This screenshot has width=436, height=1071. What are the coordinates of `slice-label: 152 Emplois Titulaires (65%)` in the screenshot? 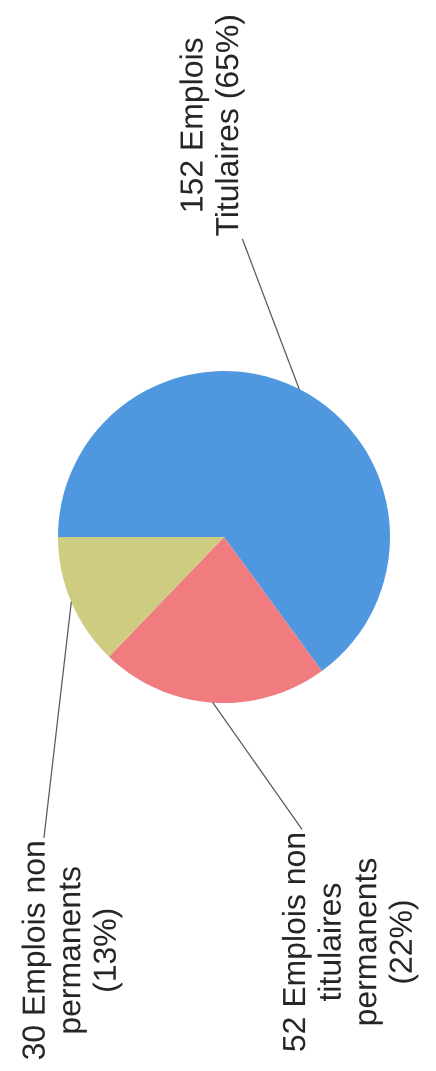 It's located at (212, 126).